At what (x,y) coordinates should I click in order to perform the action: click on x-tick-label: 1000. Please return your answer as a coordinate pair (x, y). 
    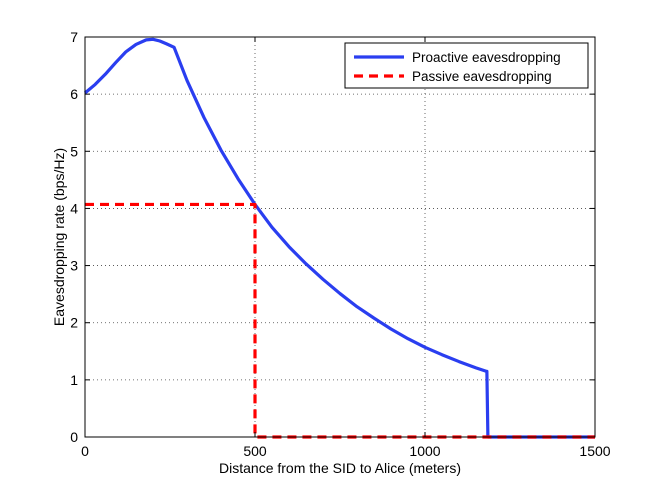
    Looking at the image, I should click on (424, 451).